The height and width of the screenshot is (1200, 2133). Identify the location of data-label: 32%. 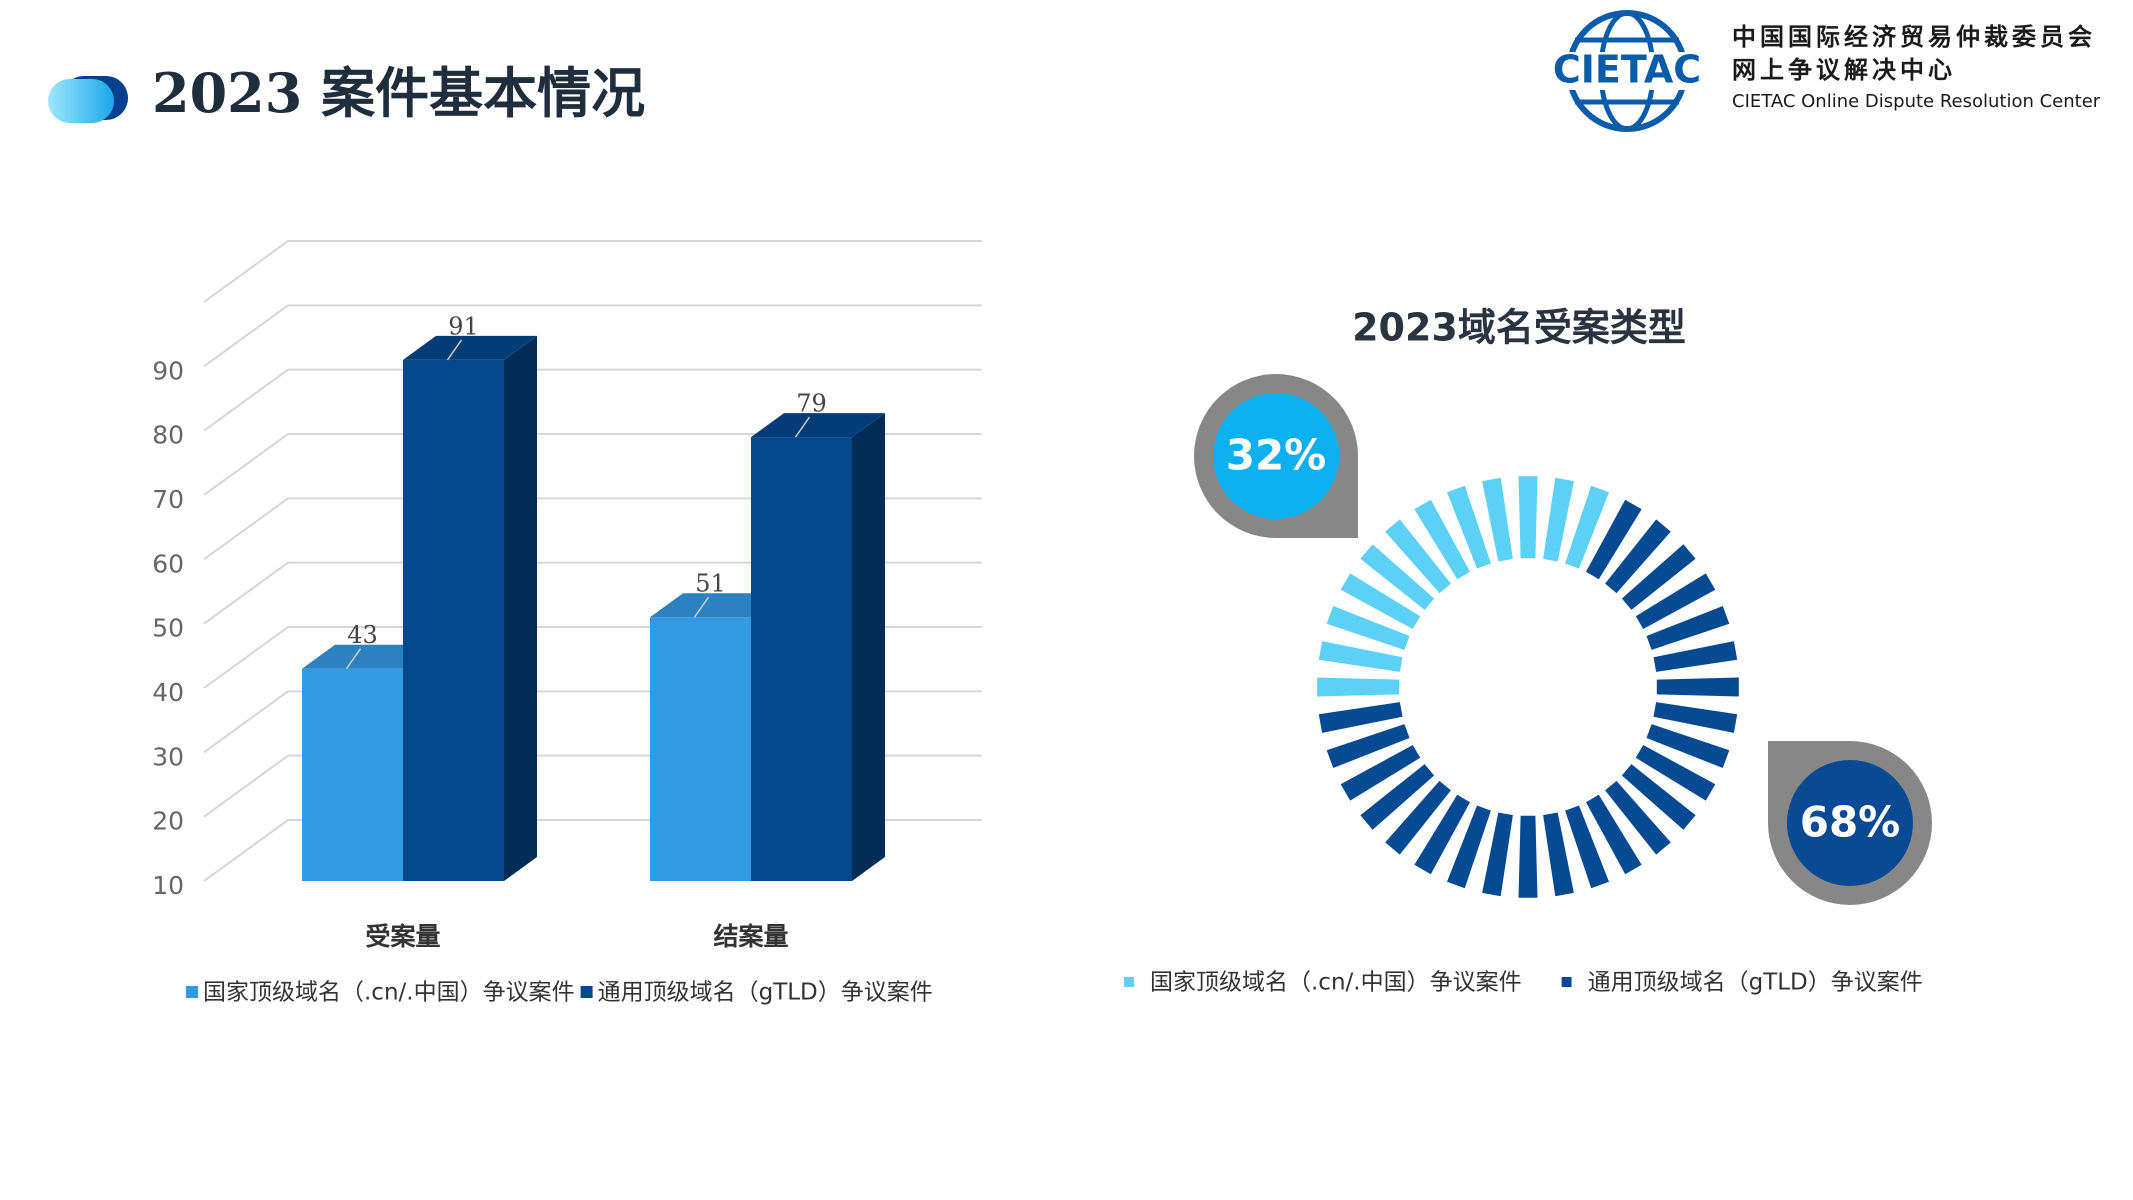
(1276, 455).